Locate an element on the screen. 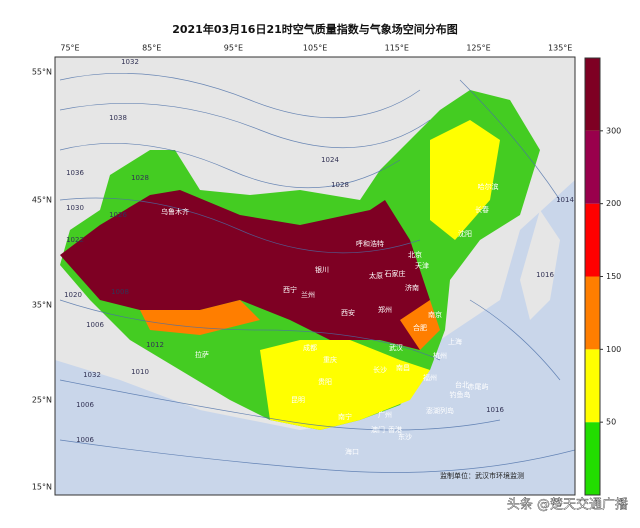  city-label: 成都 is located at coordinates (310, 347).